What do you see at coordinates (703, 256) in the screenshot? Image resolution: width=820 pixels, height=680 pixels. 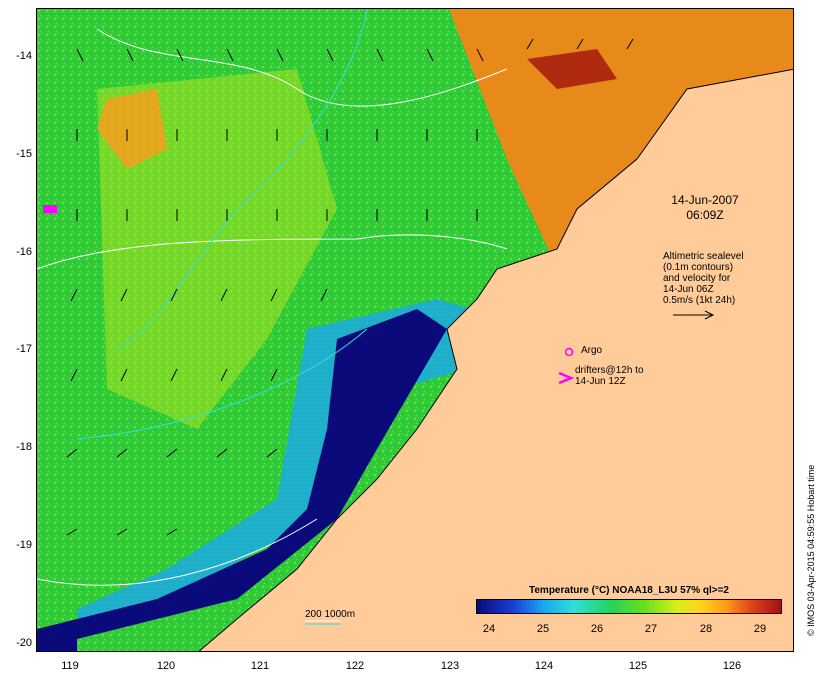 I see `legend-line-1: Altimetric sealevel` at bounding box center [703, 256].